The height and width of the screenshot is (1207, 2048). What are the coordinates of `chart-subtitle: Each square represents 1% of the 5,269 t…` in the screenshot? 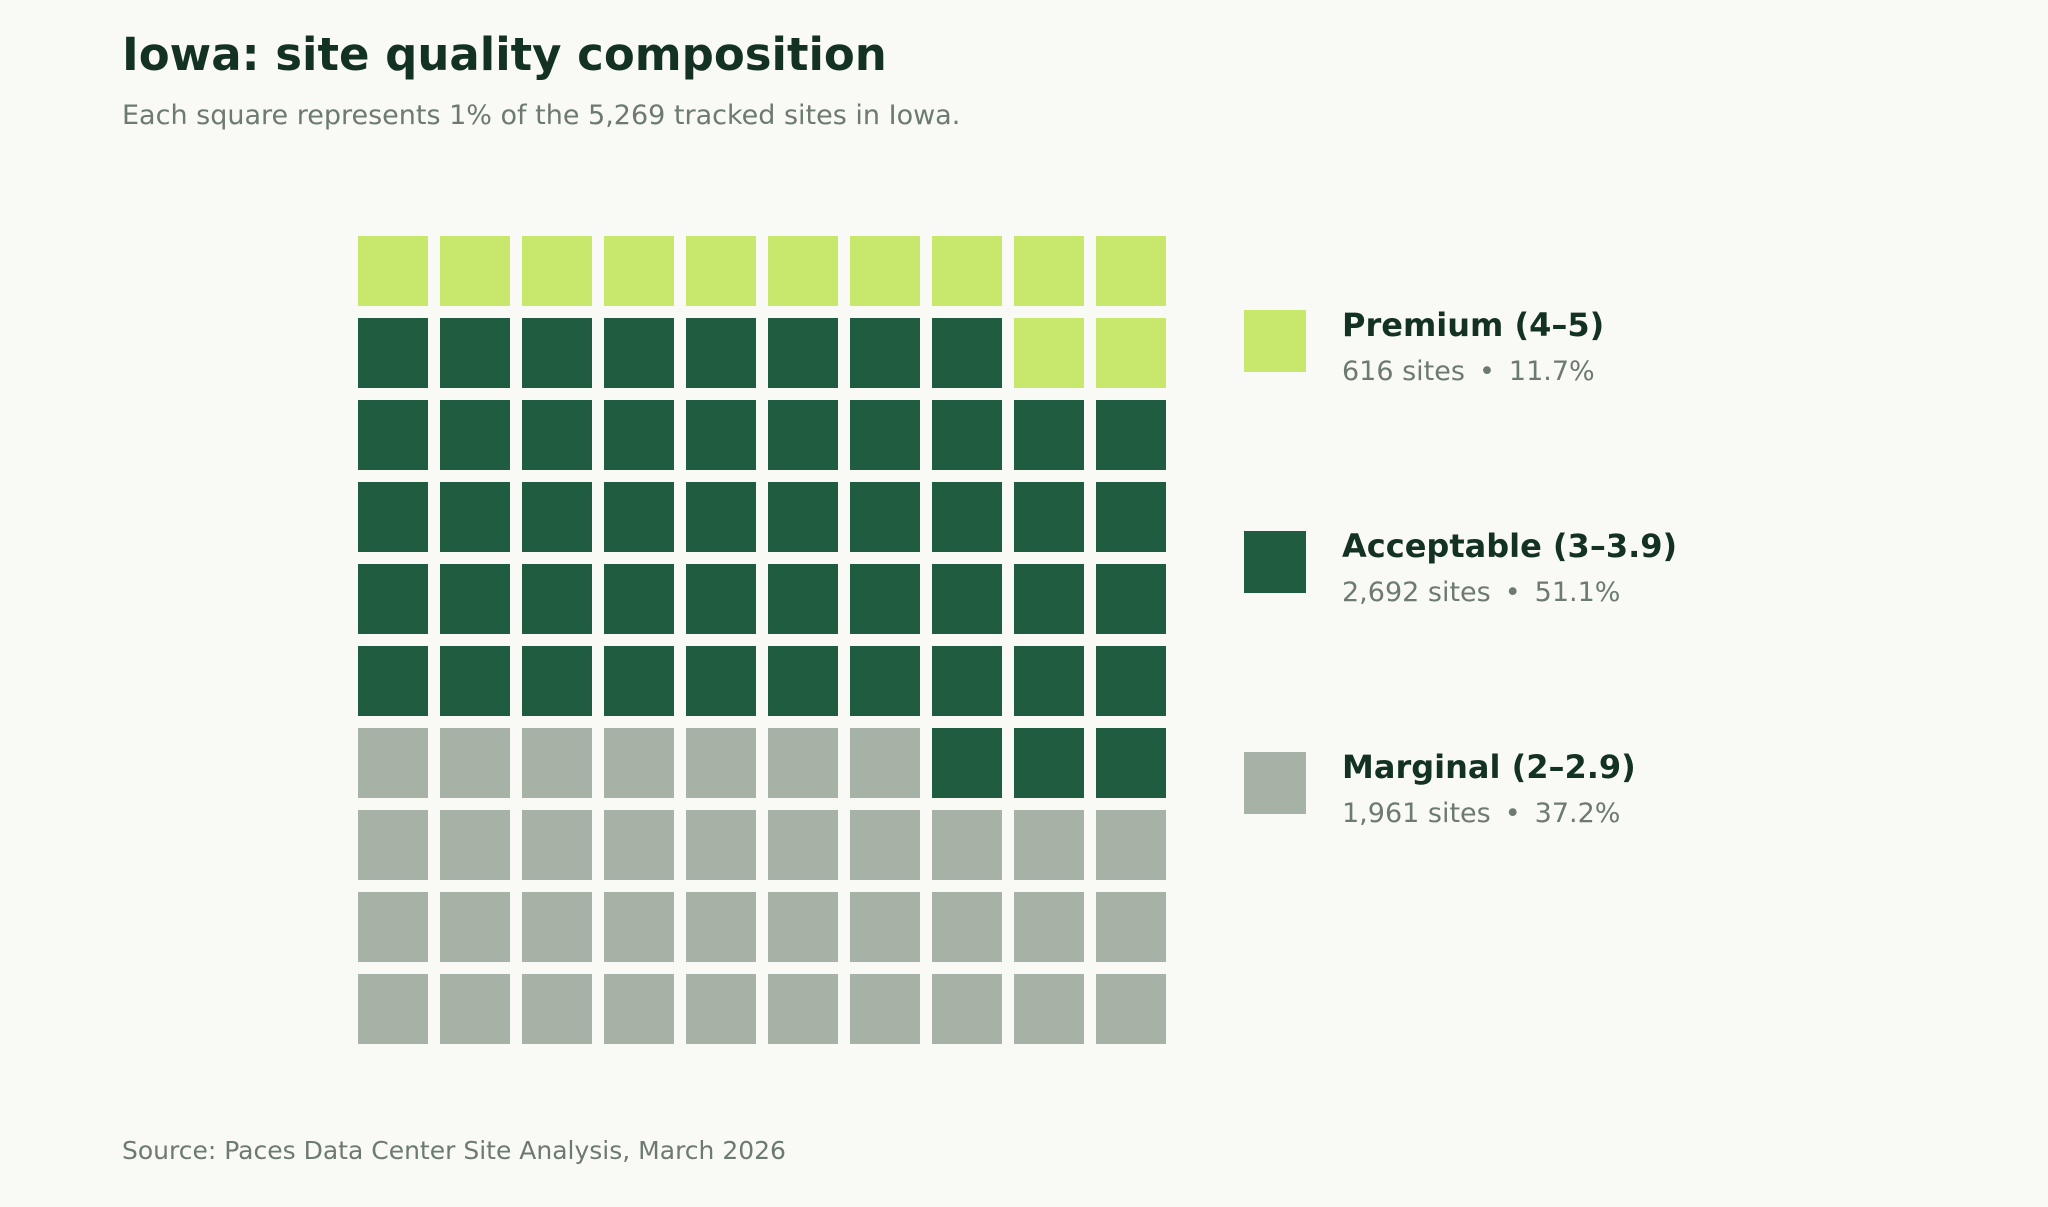 It's located at (541, 115).